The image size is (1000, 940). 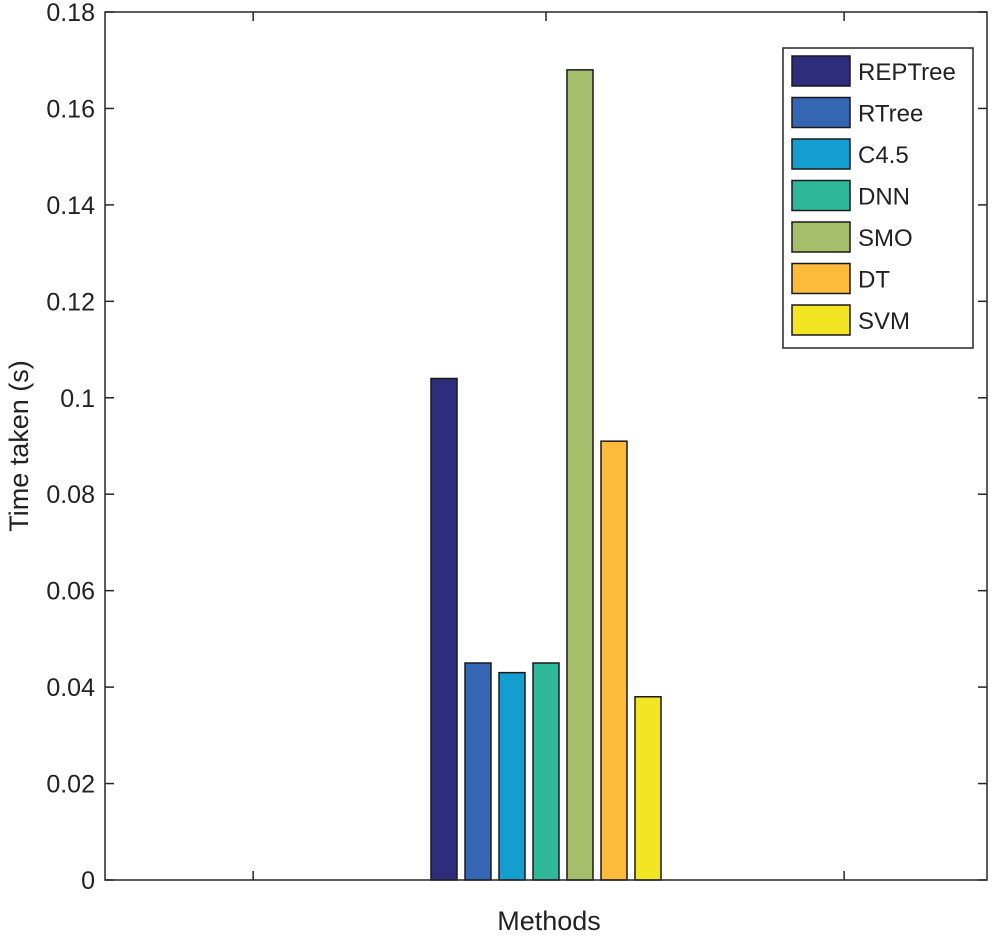 What do you see at coordinates (580, 475) in the screenshot?
I see `bar-smo` at bounding box center [580, 475].